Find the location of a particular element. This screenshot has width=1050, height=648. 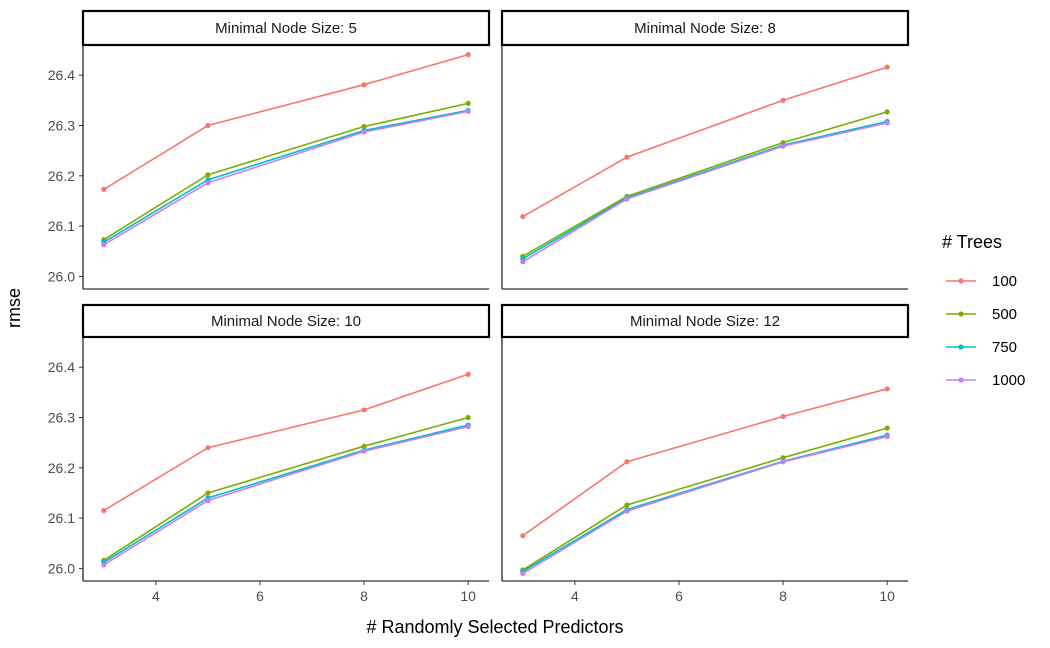

facet-title: Minimal Node Size: 5 is located at coordinates (286, 28).